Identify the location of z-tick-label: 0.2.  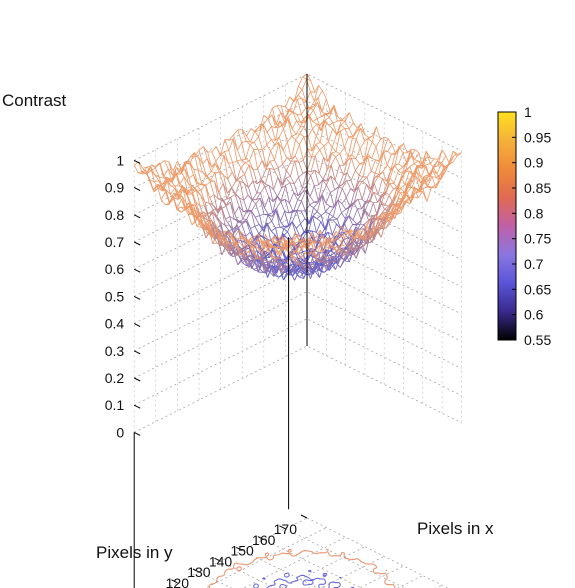
(115, 378).